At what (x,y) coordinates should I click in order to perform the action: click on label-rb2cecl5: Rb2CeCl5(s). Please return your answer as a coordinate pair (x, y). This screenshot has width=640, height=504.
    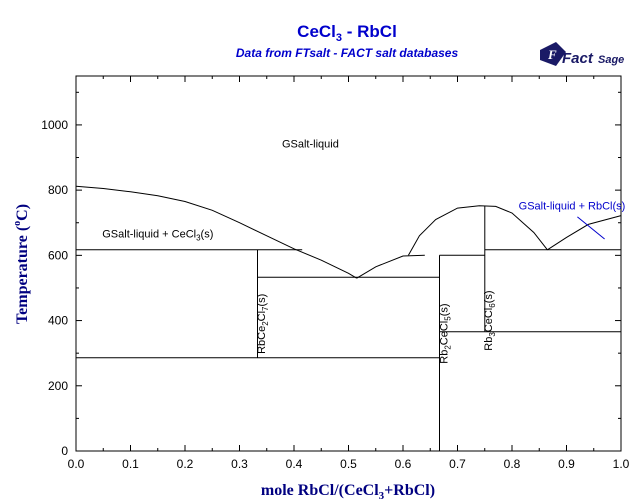
    Looking at the image, I should click on (446, 333).